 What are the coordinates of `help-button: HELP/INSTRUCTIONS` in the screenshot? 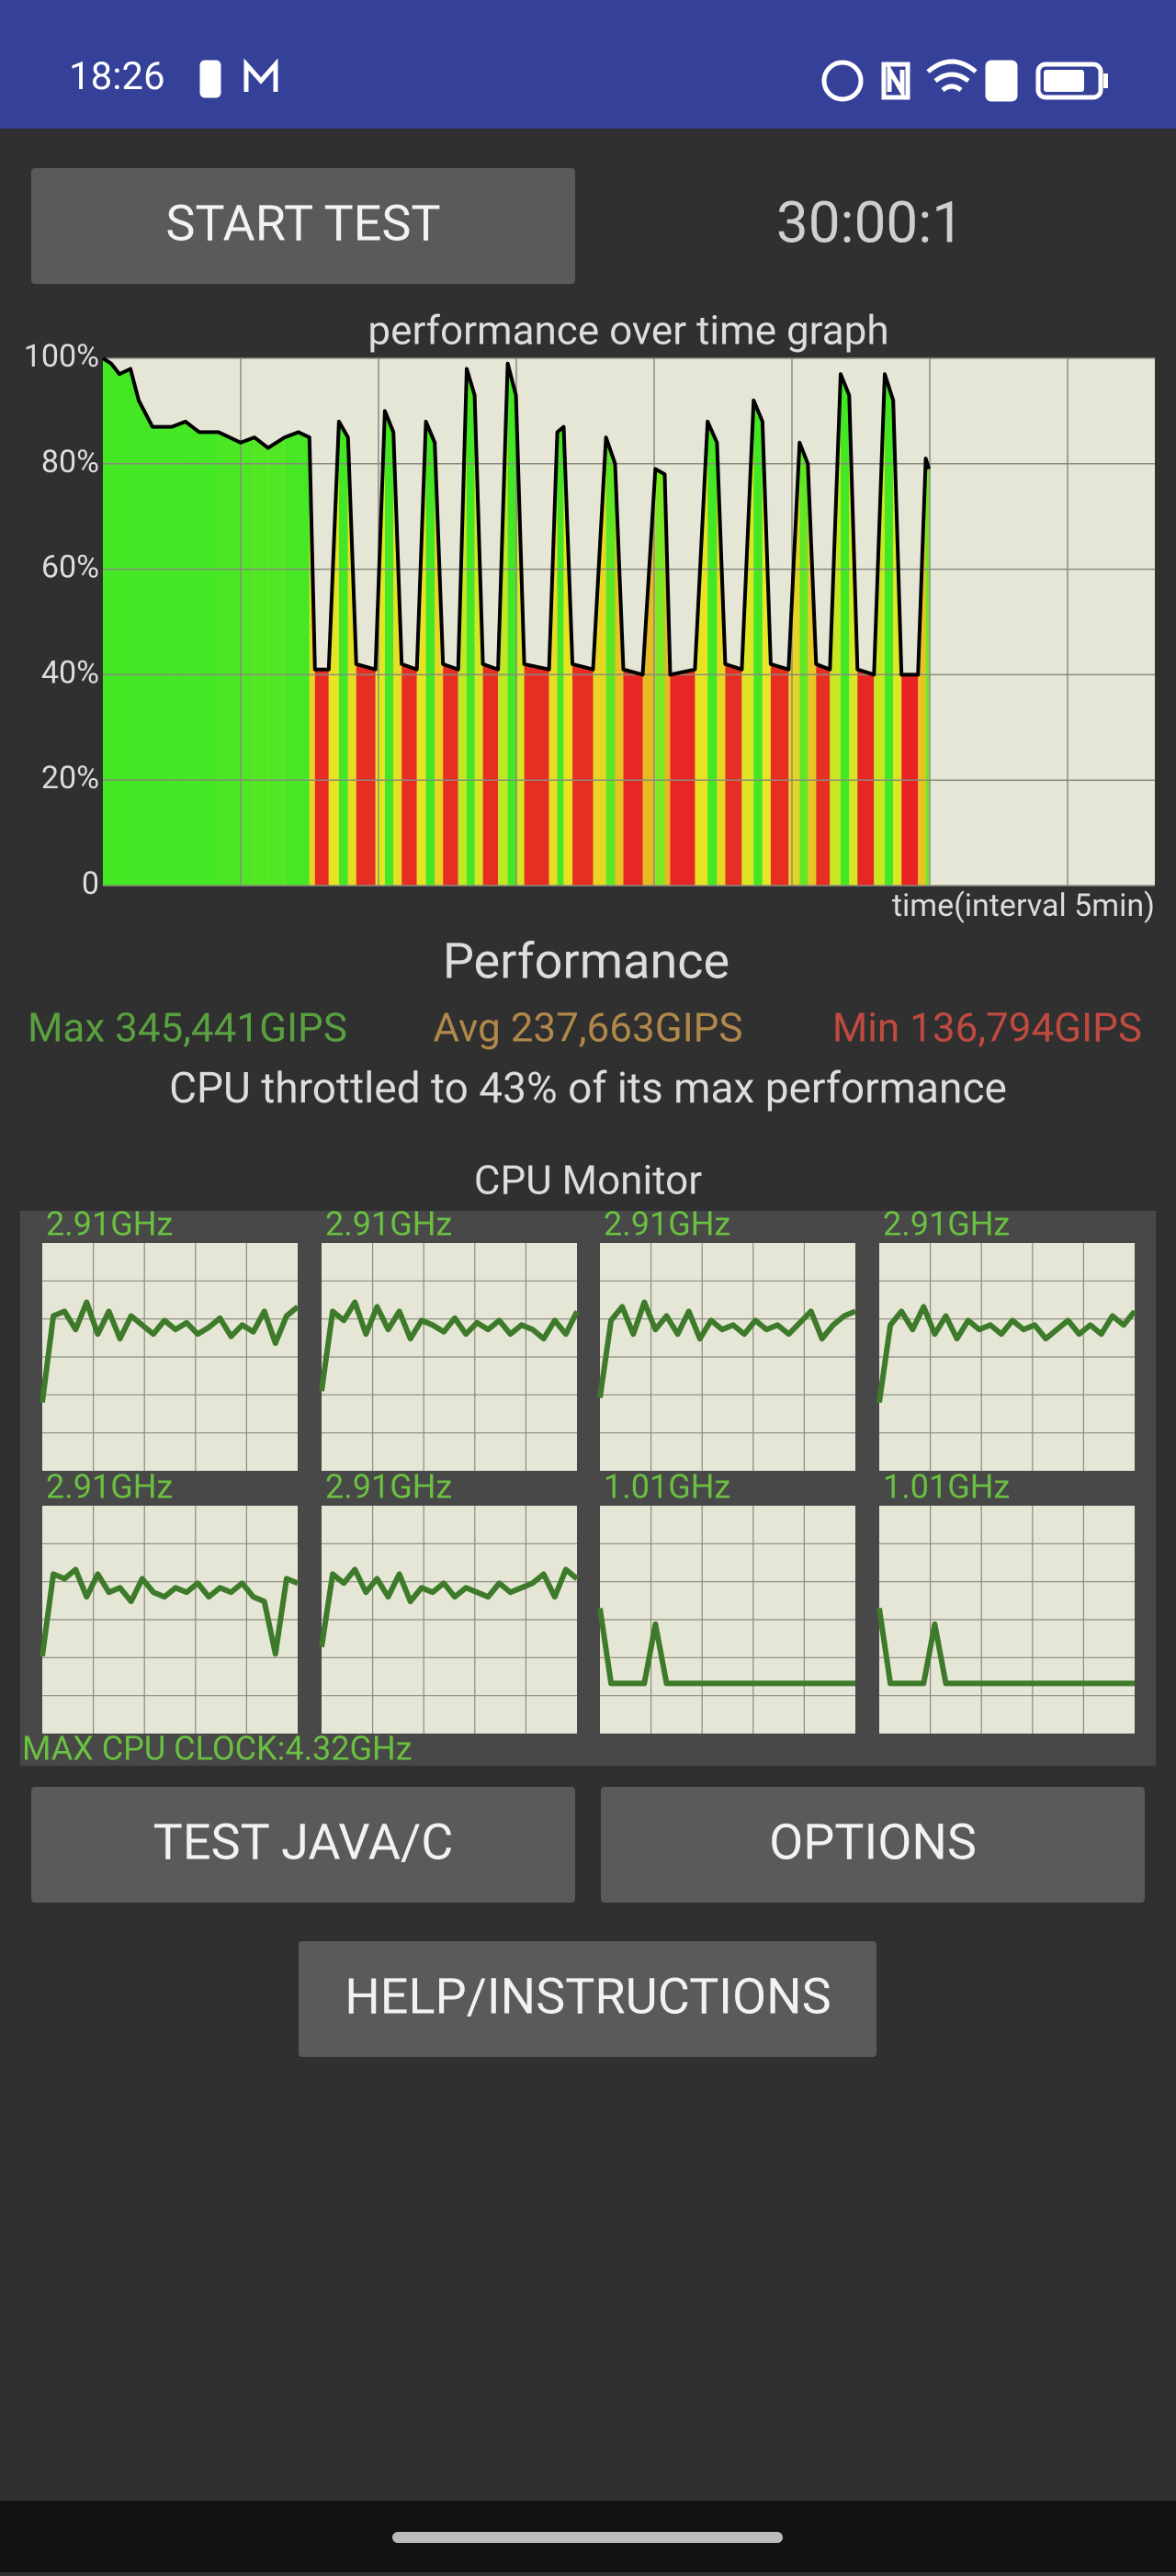 It's located at (587, 1999).